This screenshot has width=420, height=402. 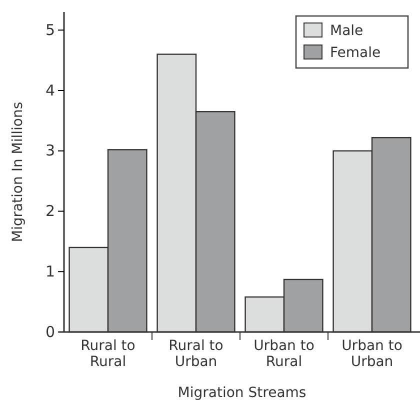 I want to click on y-tick-label: 1, so click(x=50, y=271).